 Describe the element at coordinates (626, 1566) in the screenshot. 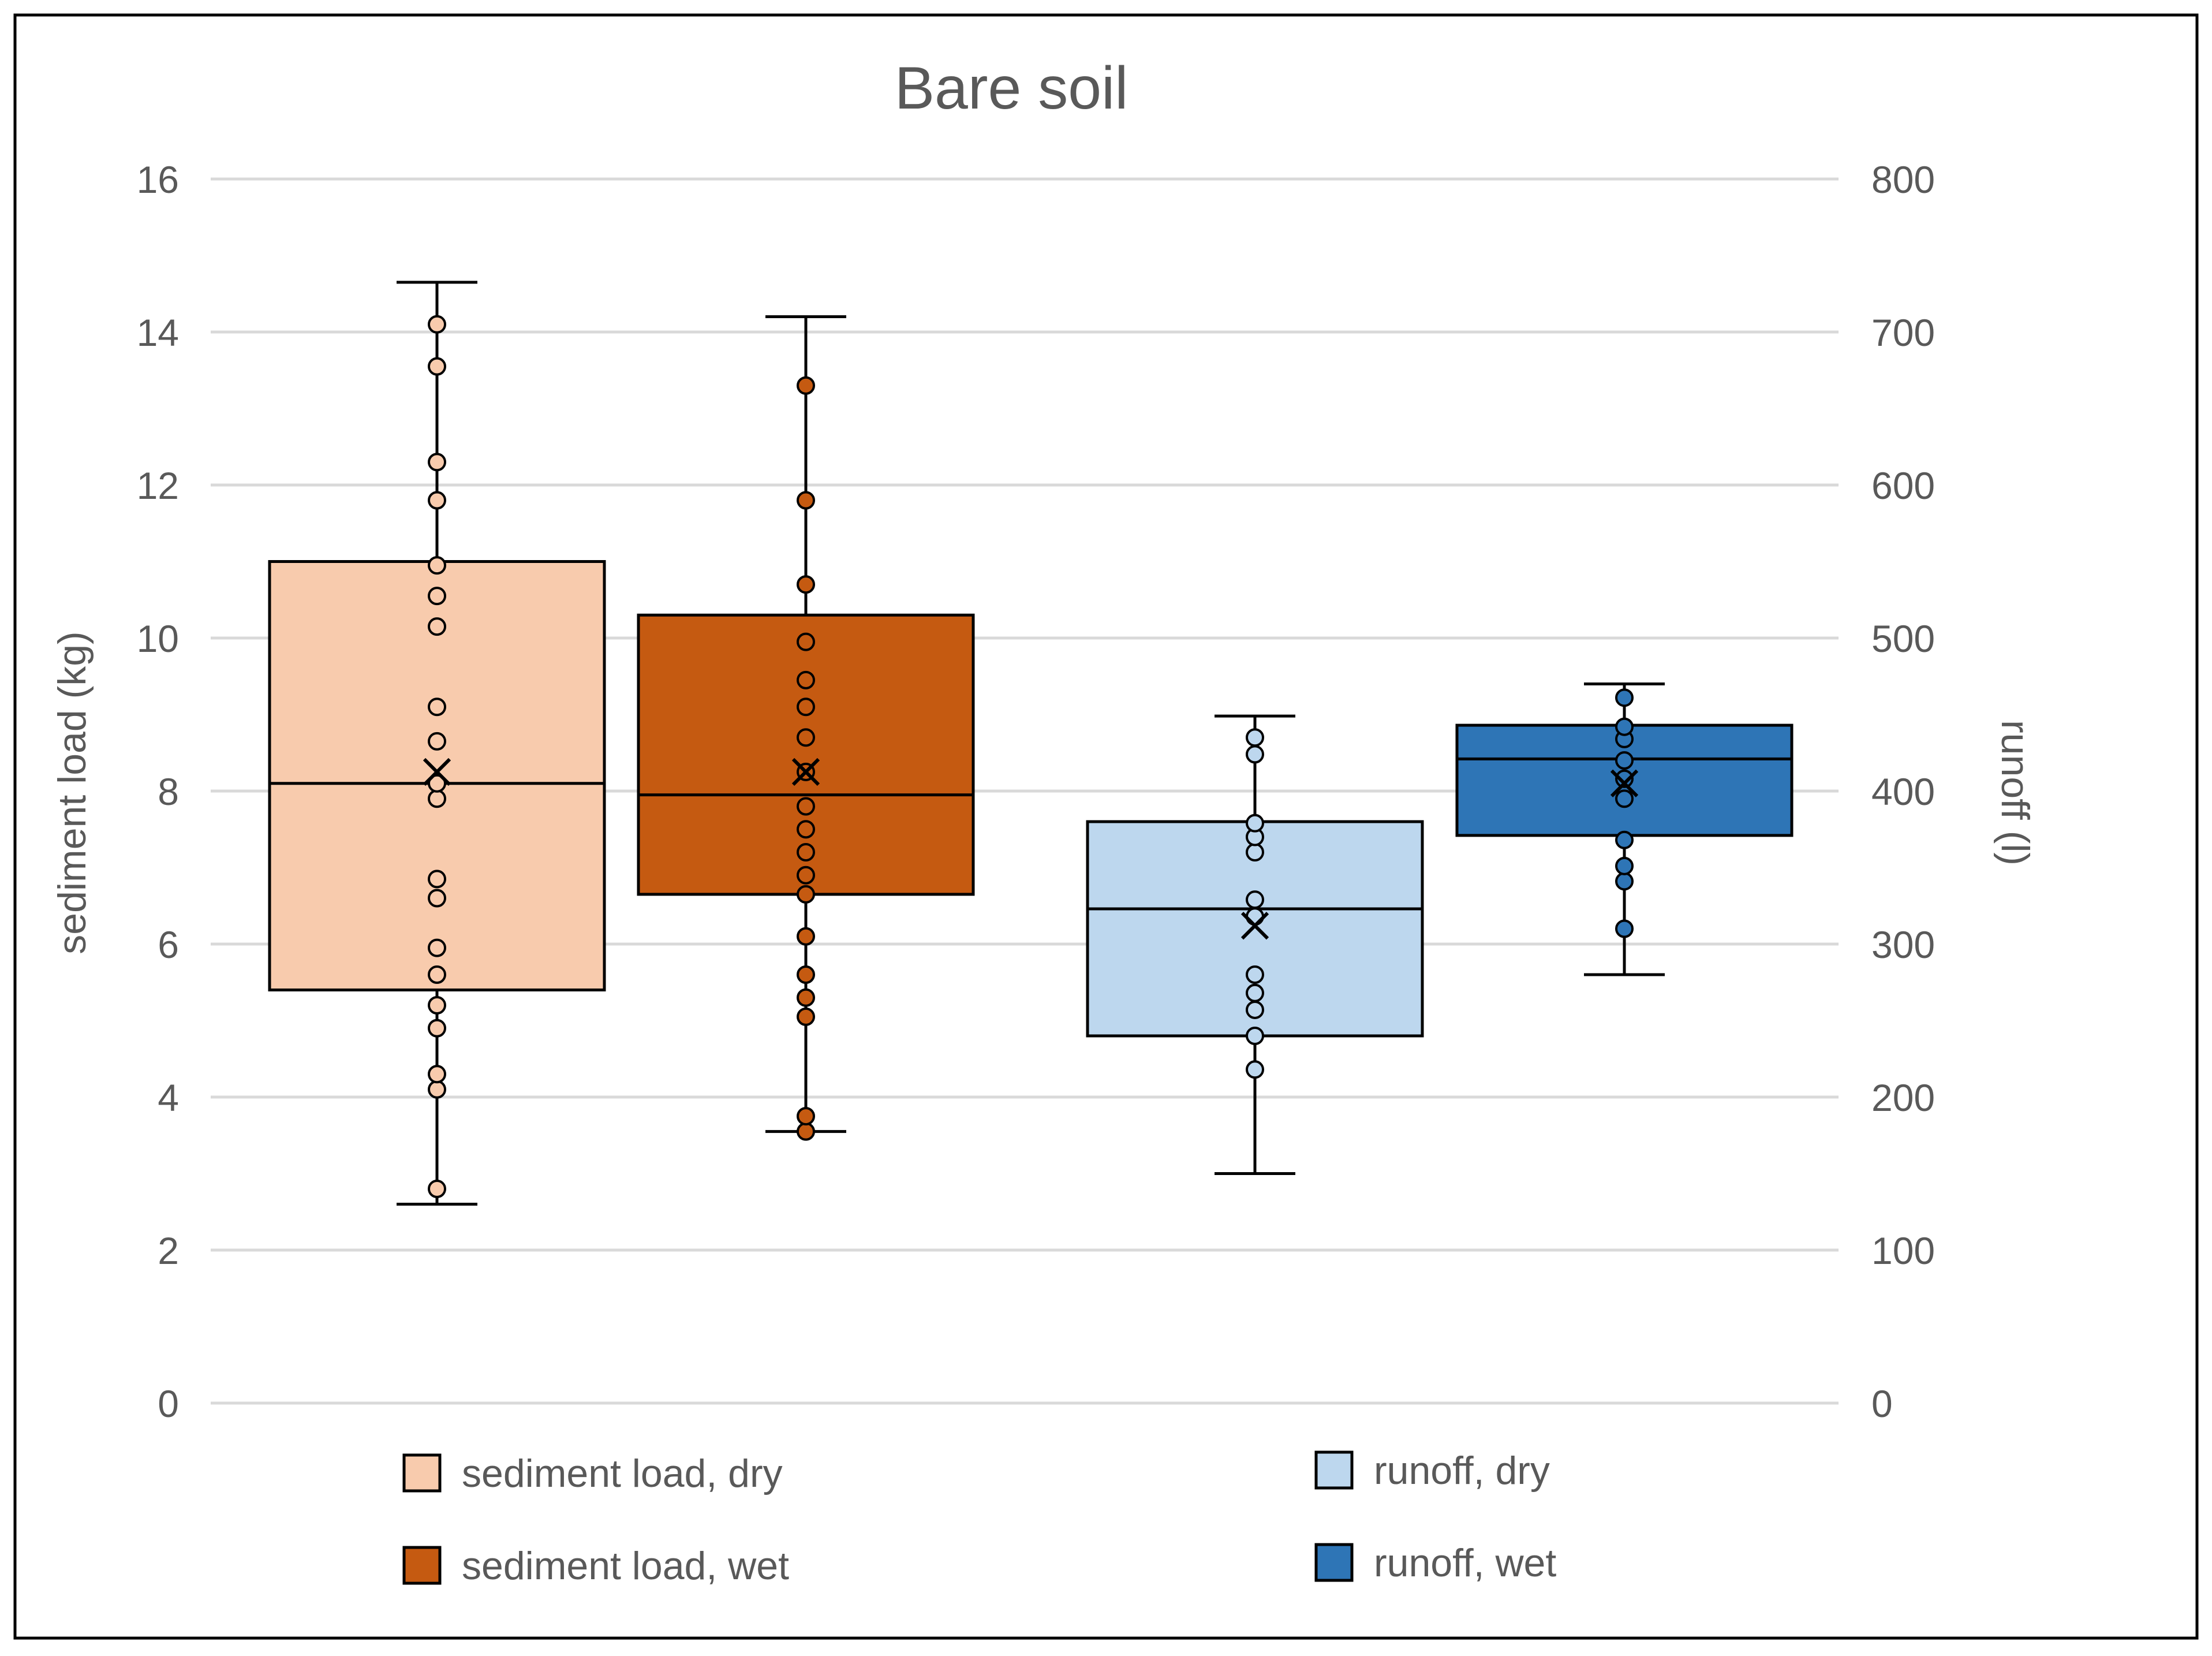

I see `legend-label: sediment load, wet` at that location.